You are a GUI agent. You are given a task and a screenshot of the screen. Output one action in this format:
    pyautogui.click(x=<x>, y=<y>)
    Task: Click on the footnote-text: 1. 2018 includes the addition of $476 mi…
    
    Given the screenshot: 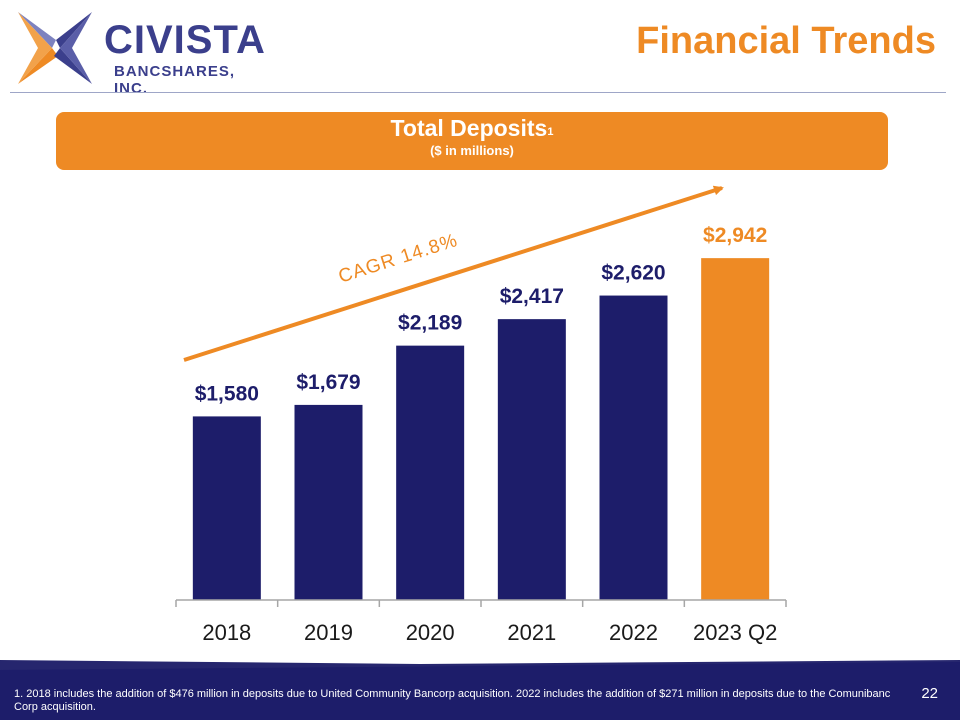 What is the action you would take?
    pyautogui.click(x=452, y=700)
    